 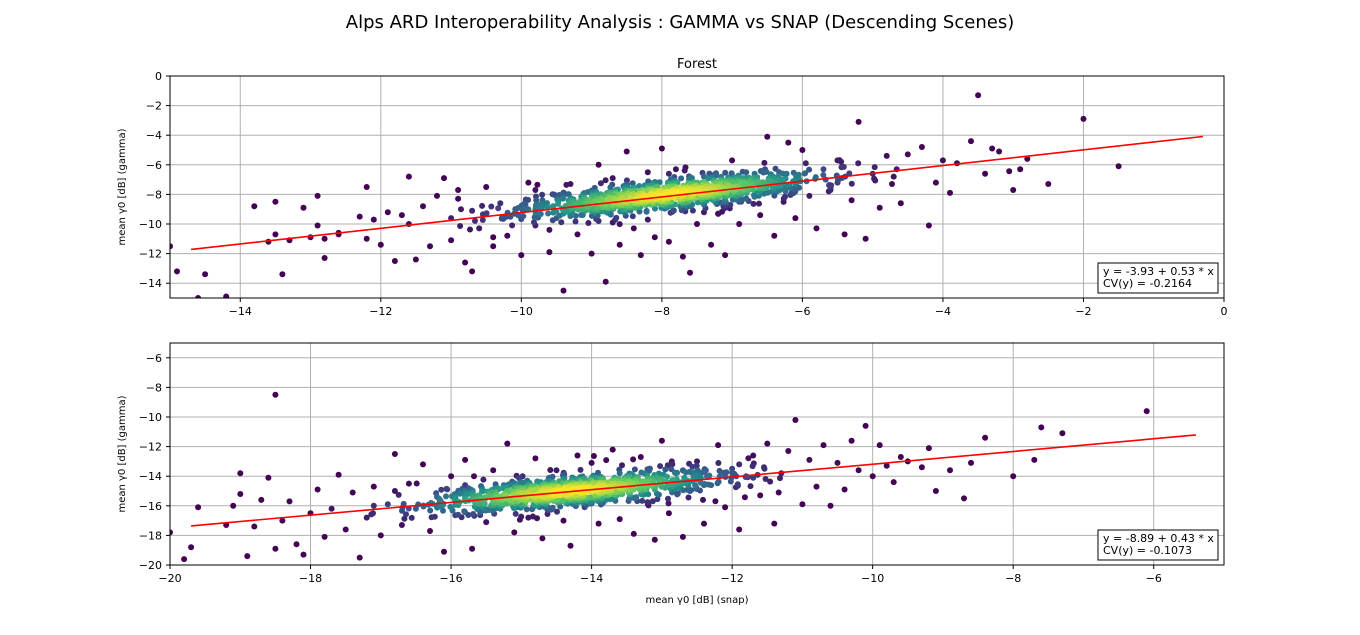 I want to click on x-tick-label: −4, so click(x=943, y=311).